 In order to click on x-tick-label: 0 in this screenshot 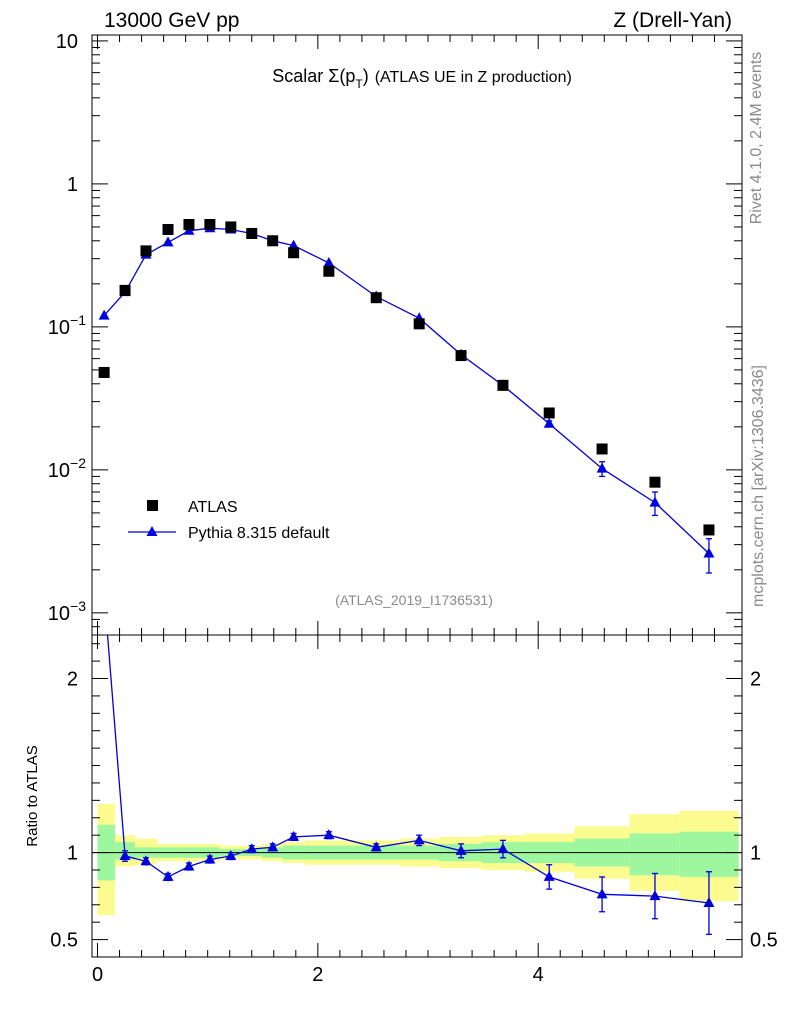, I will do `click(97, 975)`.